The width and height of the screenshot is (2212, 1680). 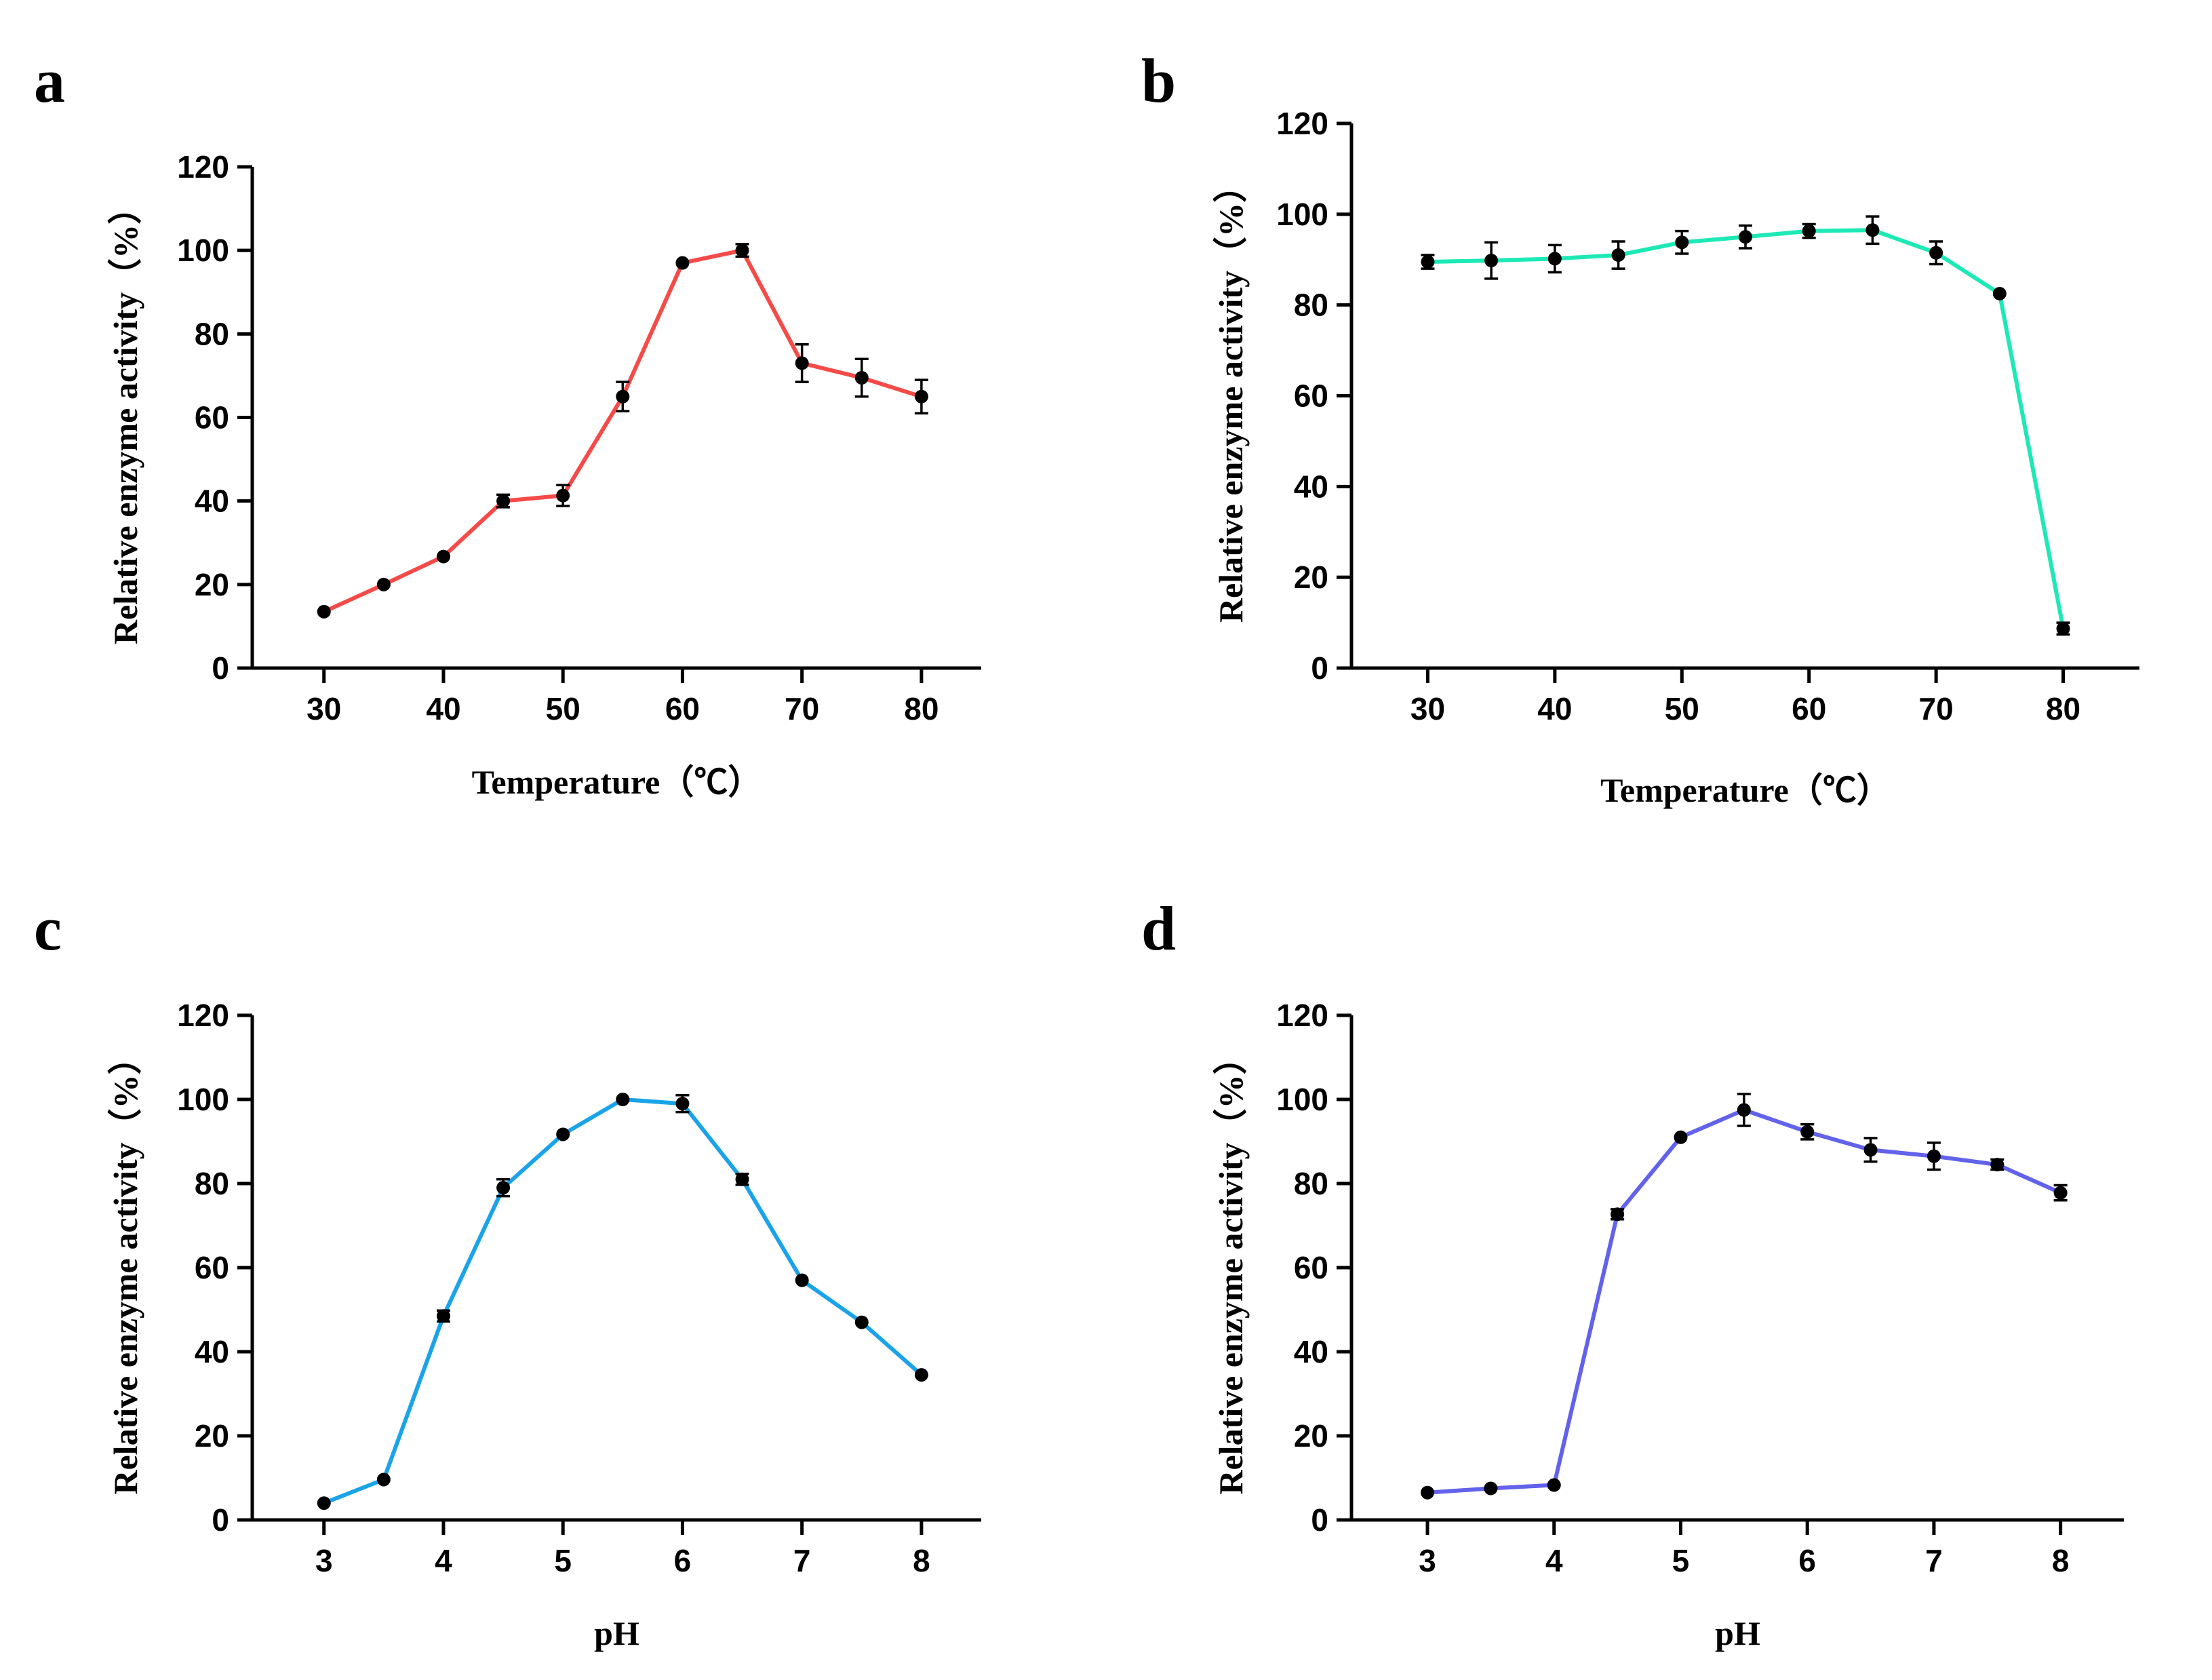 I want to click on panel-label: b, so click(x=1159, y=81).